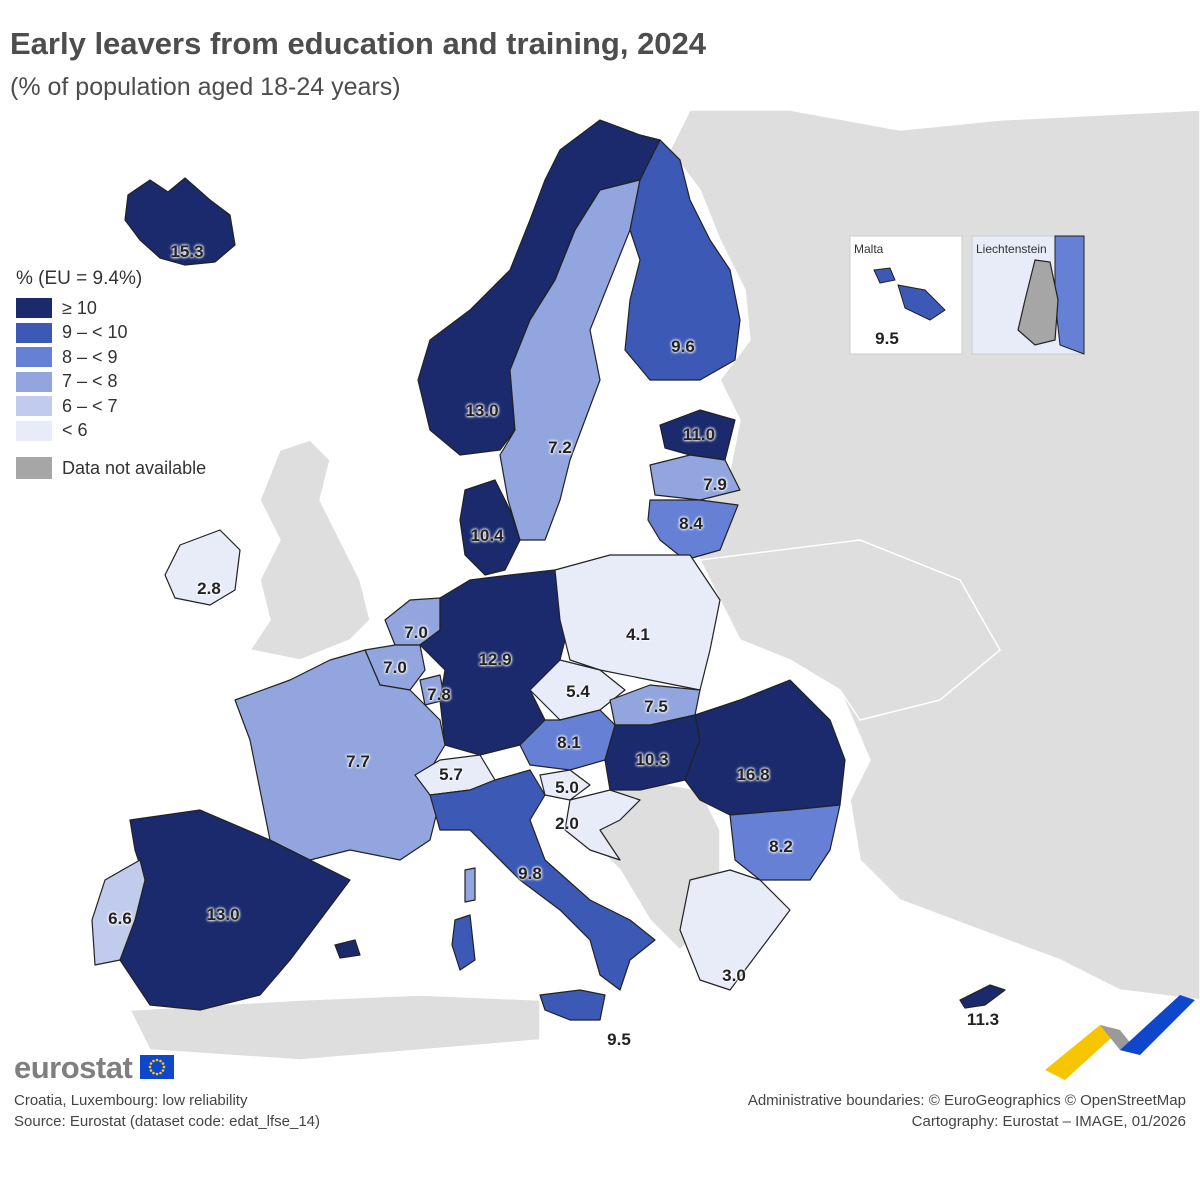 The height and width of the screenshot is (1200, 1200). I want to click on legend-item: 6 – < 7, so click(111, 406).